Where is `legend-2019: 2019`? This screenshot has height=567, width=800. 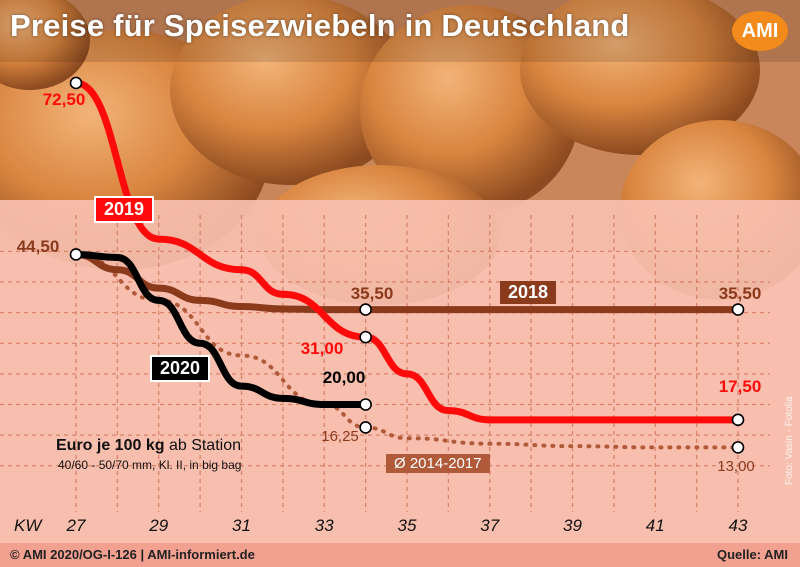 legend-2019: 2019 is located at coordinates (124, 209).